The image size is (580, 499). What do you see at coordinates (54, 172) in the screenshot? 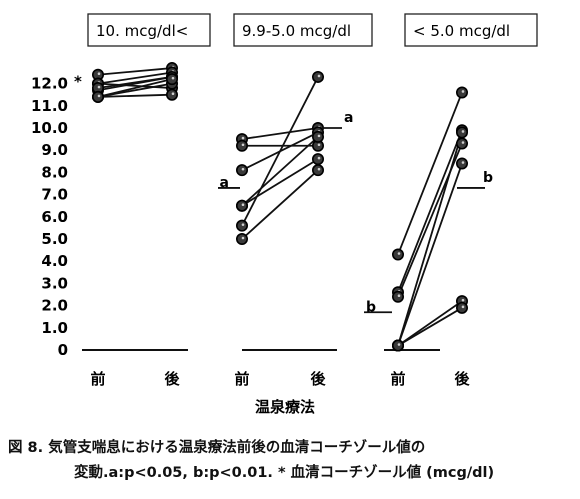
I see `y-tick-label: 8.0` at bounding box center [54, 172].